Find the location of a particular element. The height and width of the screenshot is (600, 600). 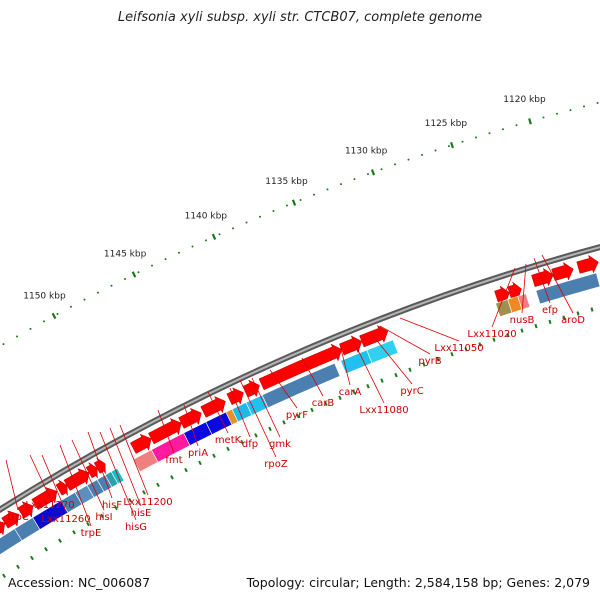

gene-label-lxx11200: Lxx11200 is located at coordinates (147, 502).